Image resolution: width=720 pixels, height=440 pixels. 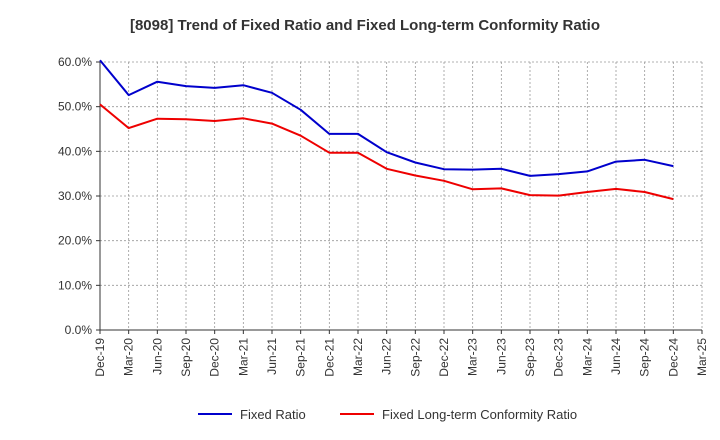 I want to click on x-tick-label: Dec-20, so click(x=215, y=357).